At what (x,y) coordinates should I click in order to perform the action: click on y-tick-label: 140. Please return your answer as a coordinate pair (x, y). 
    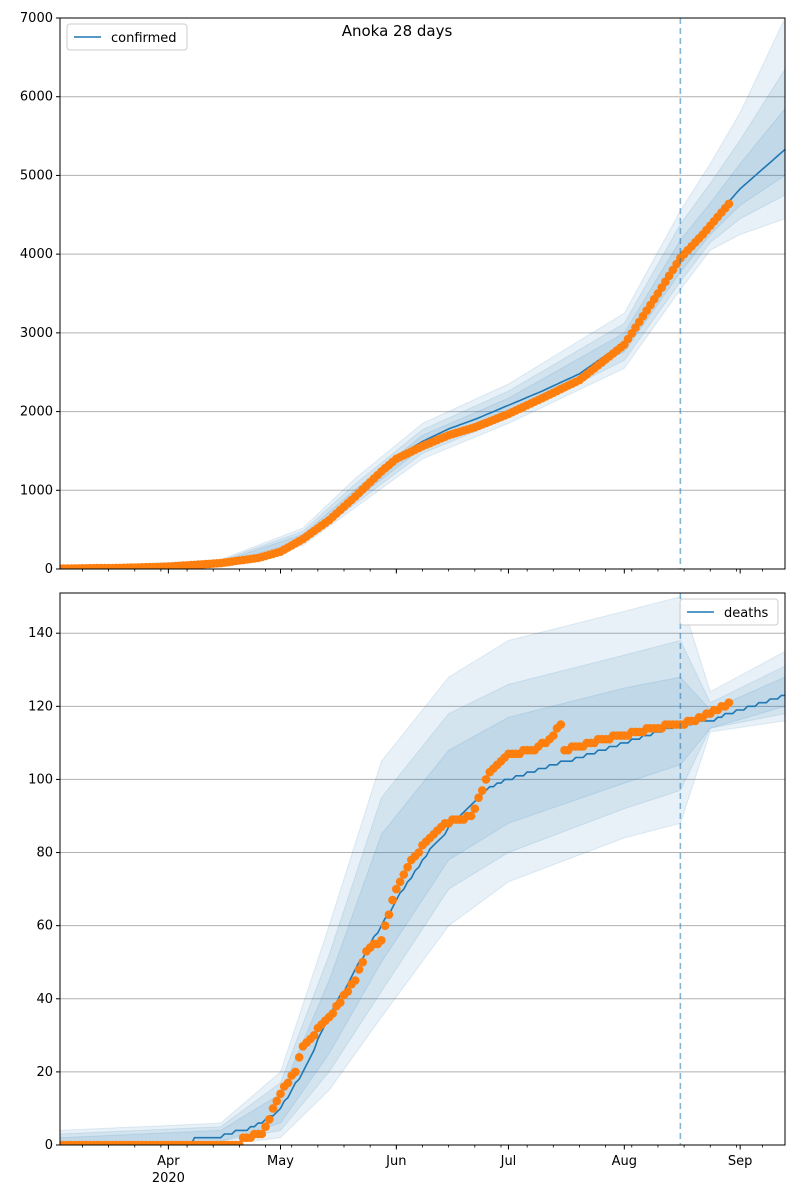
    Looking at the image, I should click on (40, 633).